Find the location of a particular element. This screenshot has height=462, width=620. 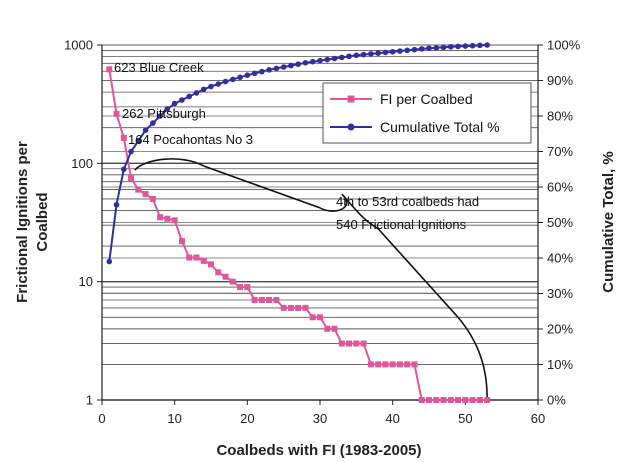

legend: FI per Coalbed Cumulative Total % is located at coordinates (427, 113).